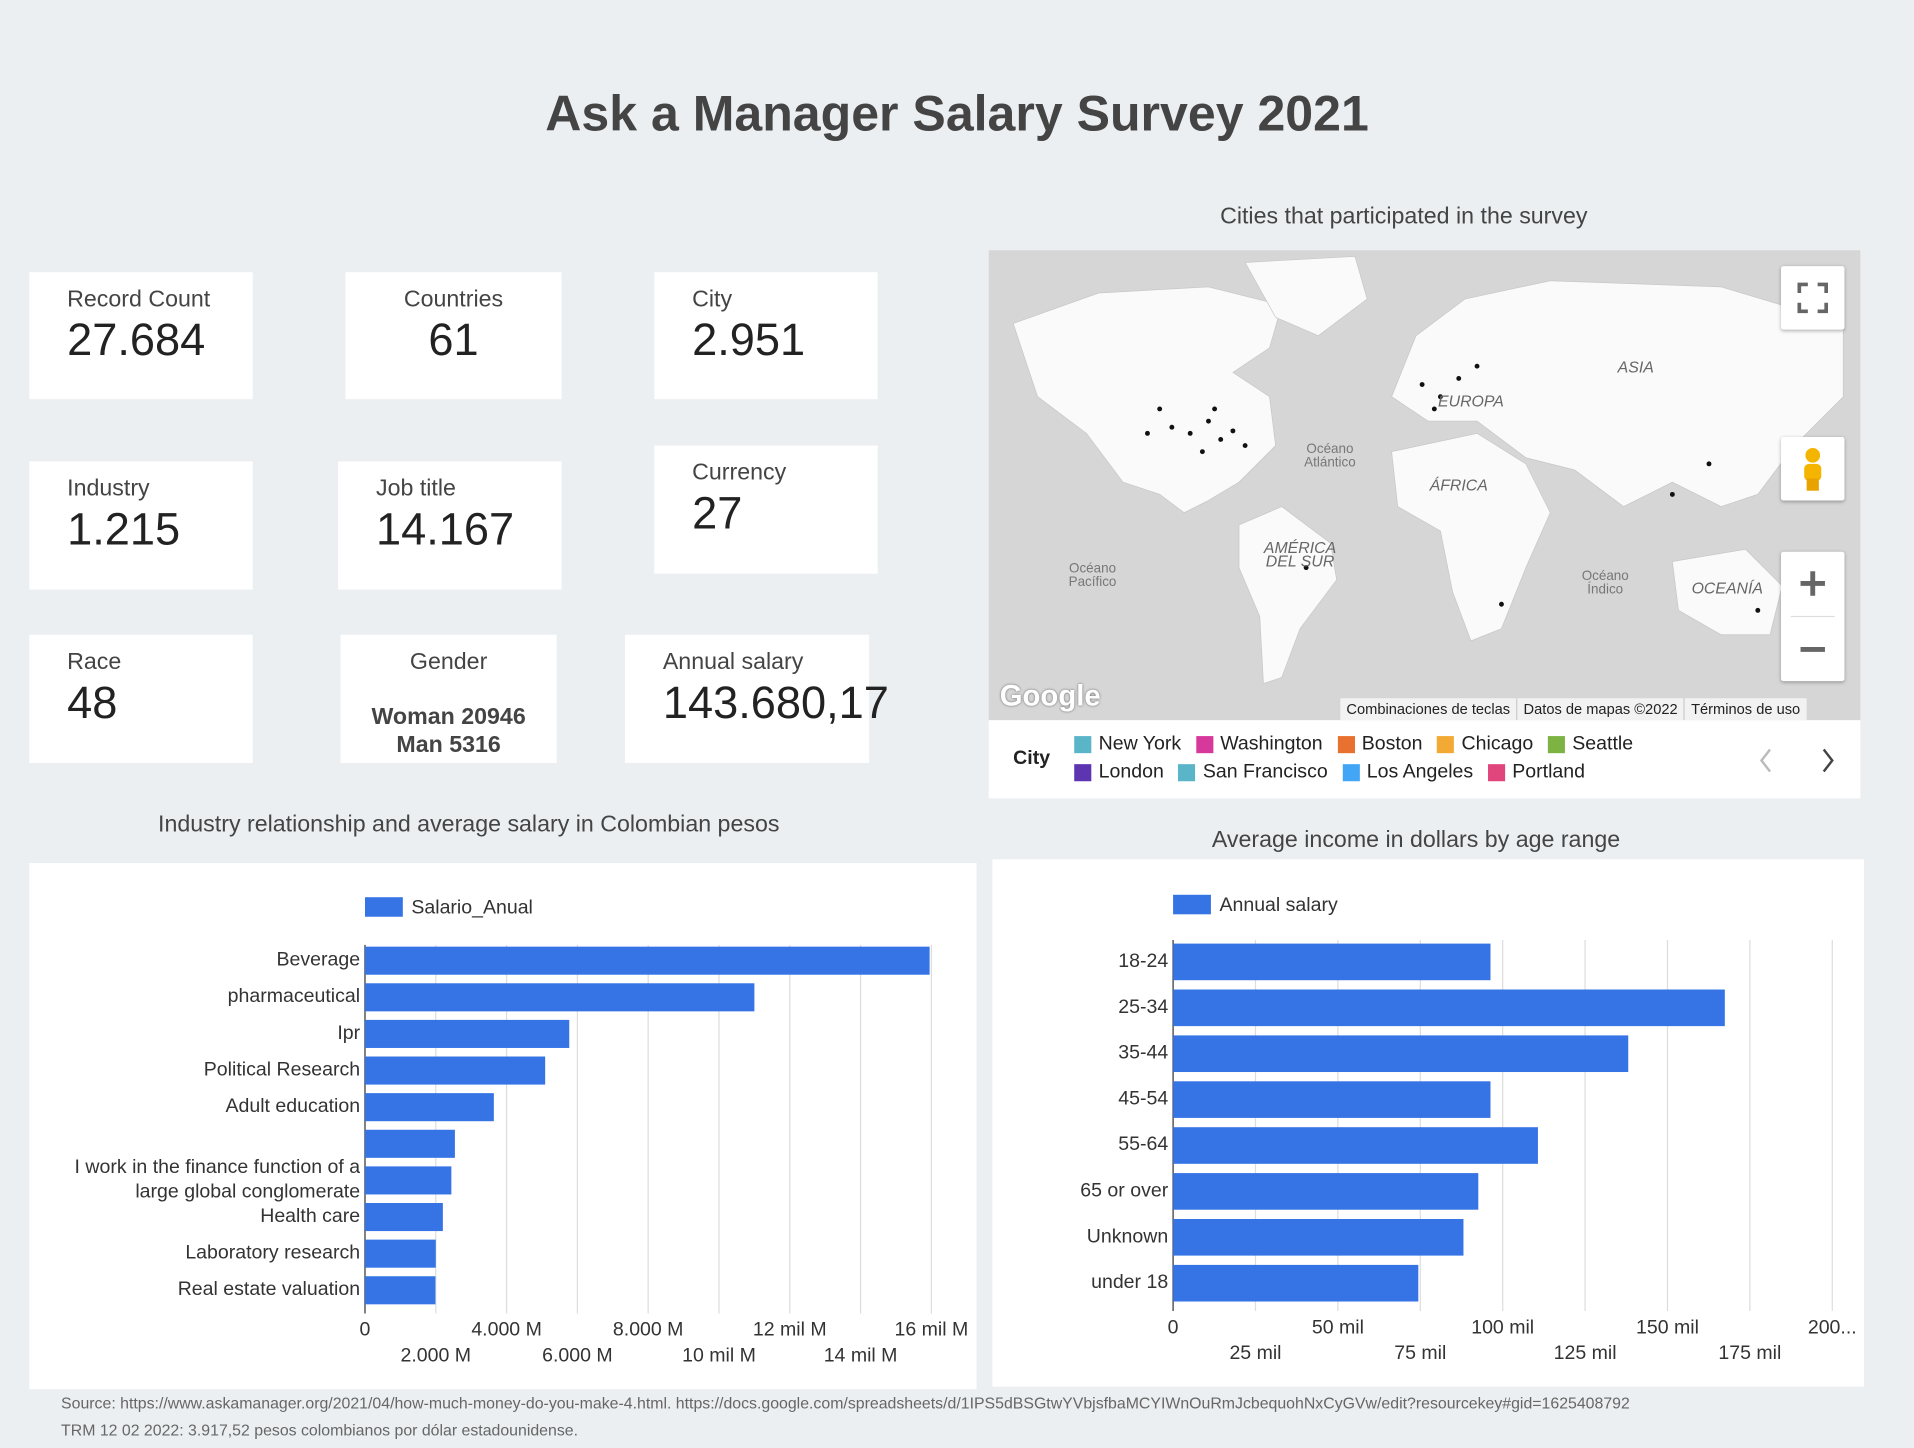  What do you see at coordinates (436, 1355) in the screenshot?
I see `x-tick-label: 2.000 M` at bounding box center [436, 1355].